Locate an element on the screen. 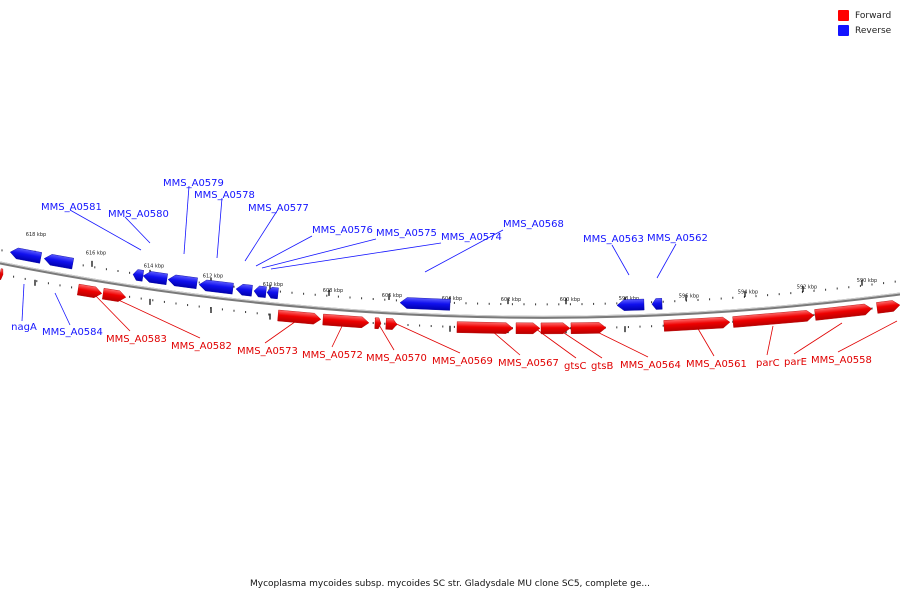 This screenshot has width=900, height=600. gene-label-forward: gtsC is located at coordinates (575, 366).